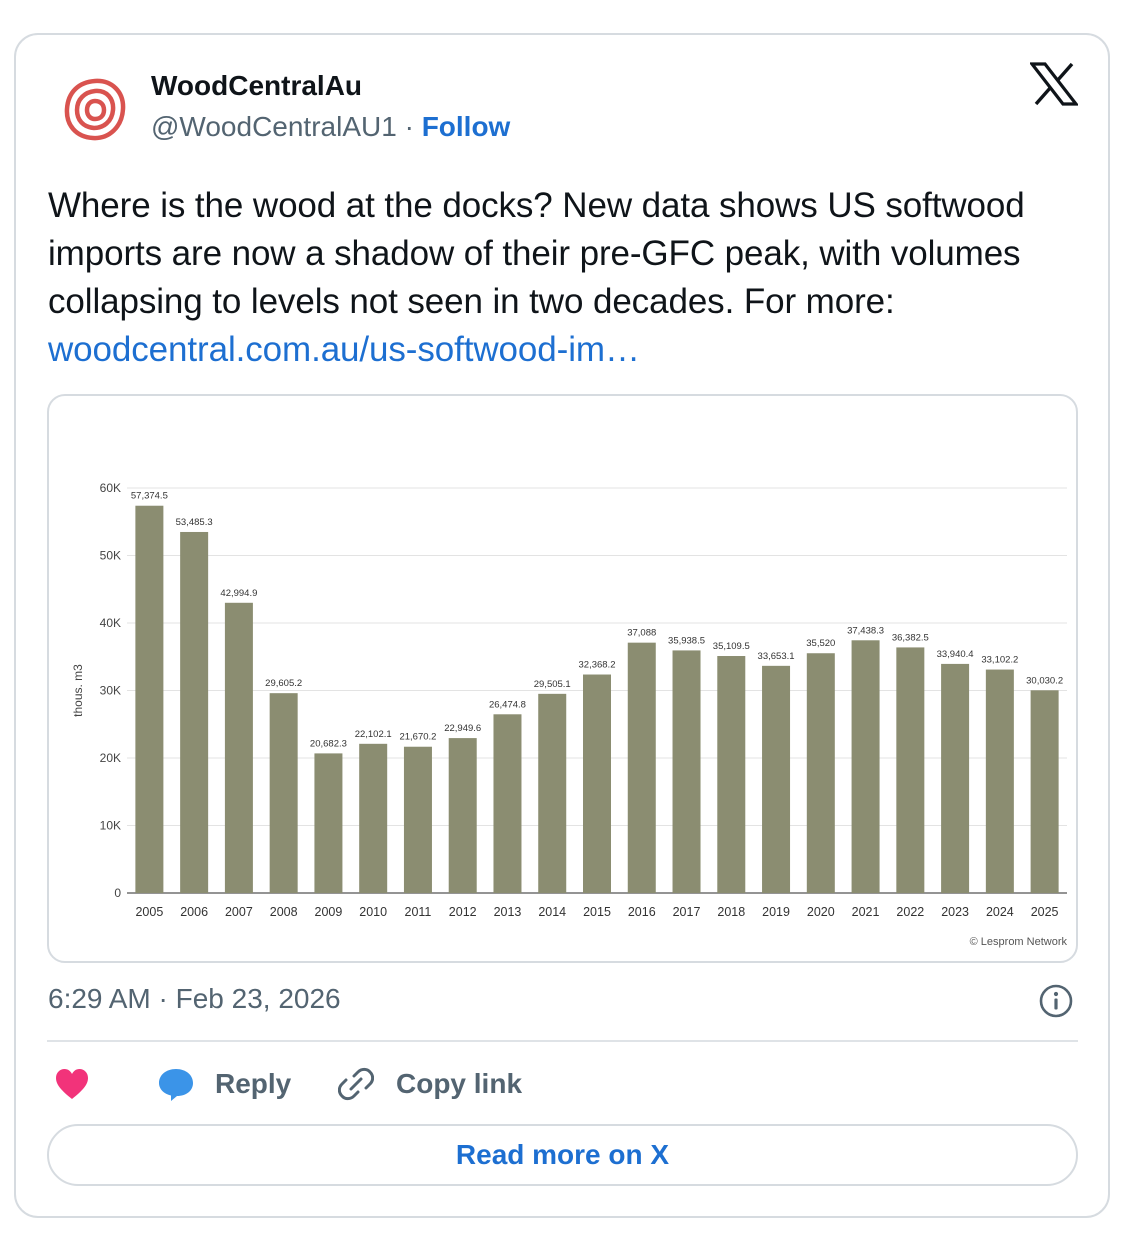 The width and height of the screenshot is (1138, 1250). I want to click on x-tick-label: 2012, so click(463, 912).